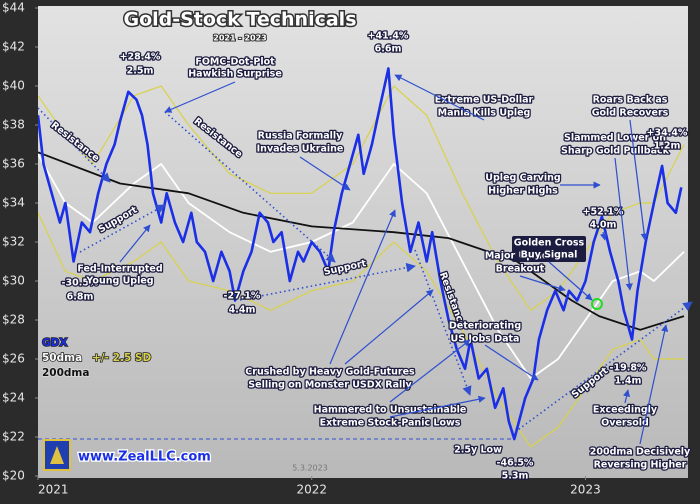 This screenshot has height=504, width=700. What do you see at coordinates (13, 242) in the screenshot?
I see `y-tick-label: $32` at bounding box center [13, 242].